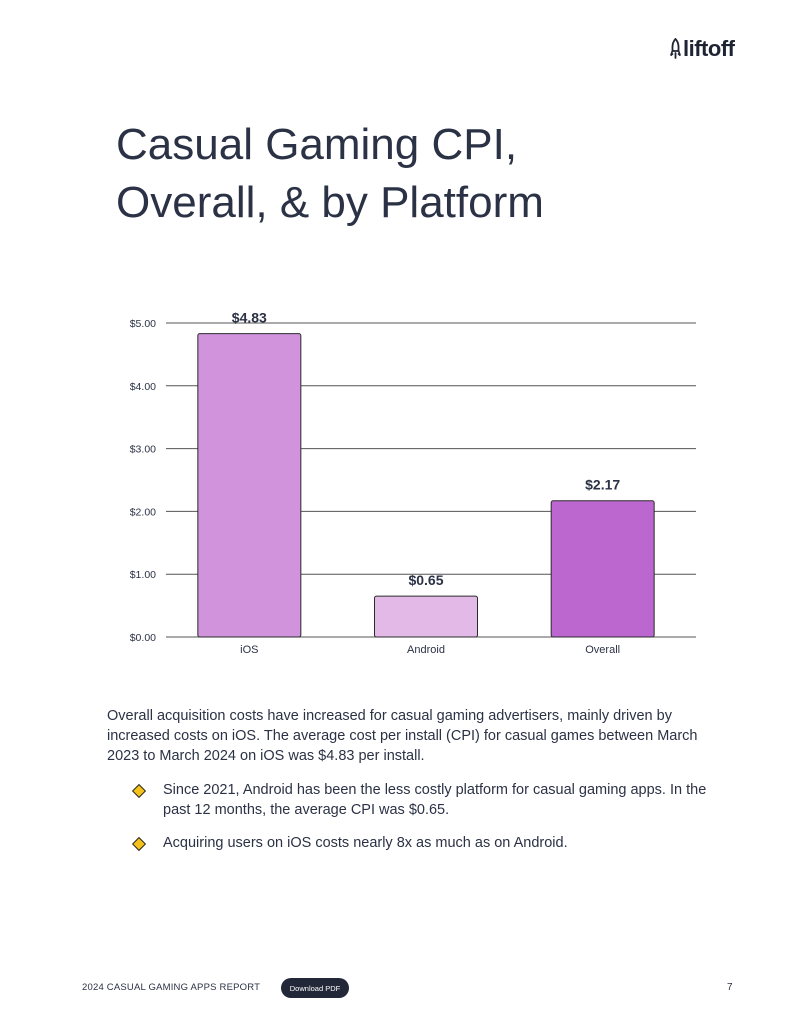  What do you see at coordinates (143, 450) in the screenshot?
I see `y-tick-label: $3.00` at bounding box center [143, 450].